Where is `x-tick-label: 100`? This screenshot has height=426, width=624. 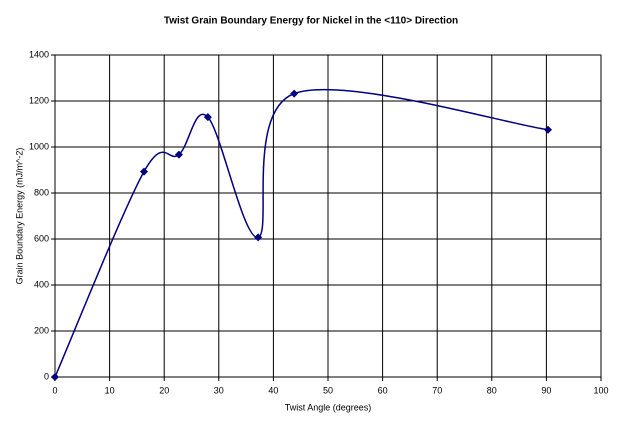
x-tick-label: 100 is located at coordinates (600, 390).